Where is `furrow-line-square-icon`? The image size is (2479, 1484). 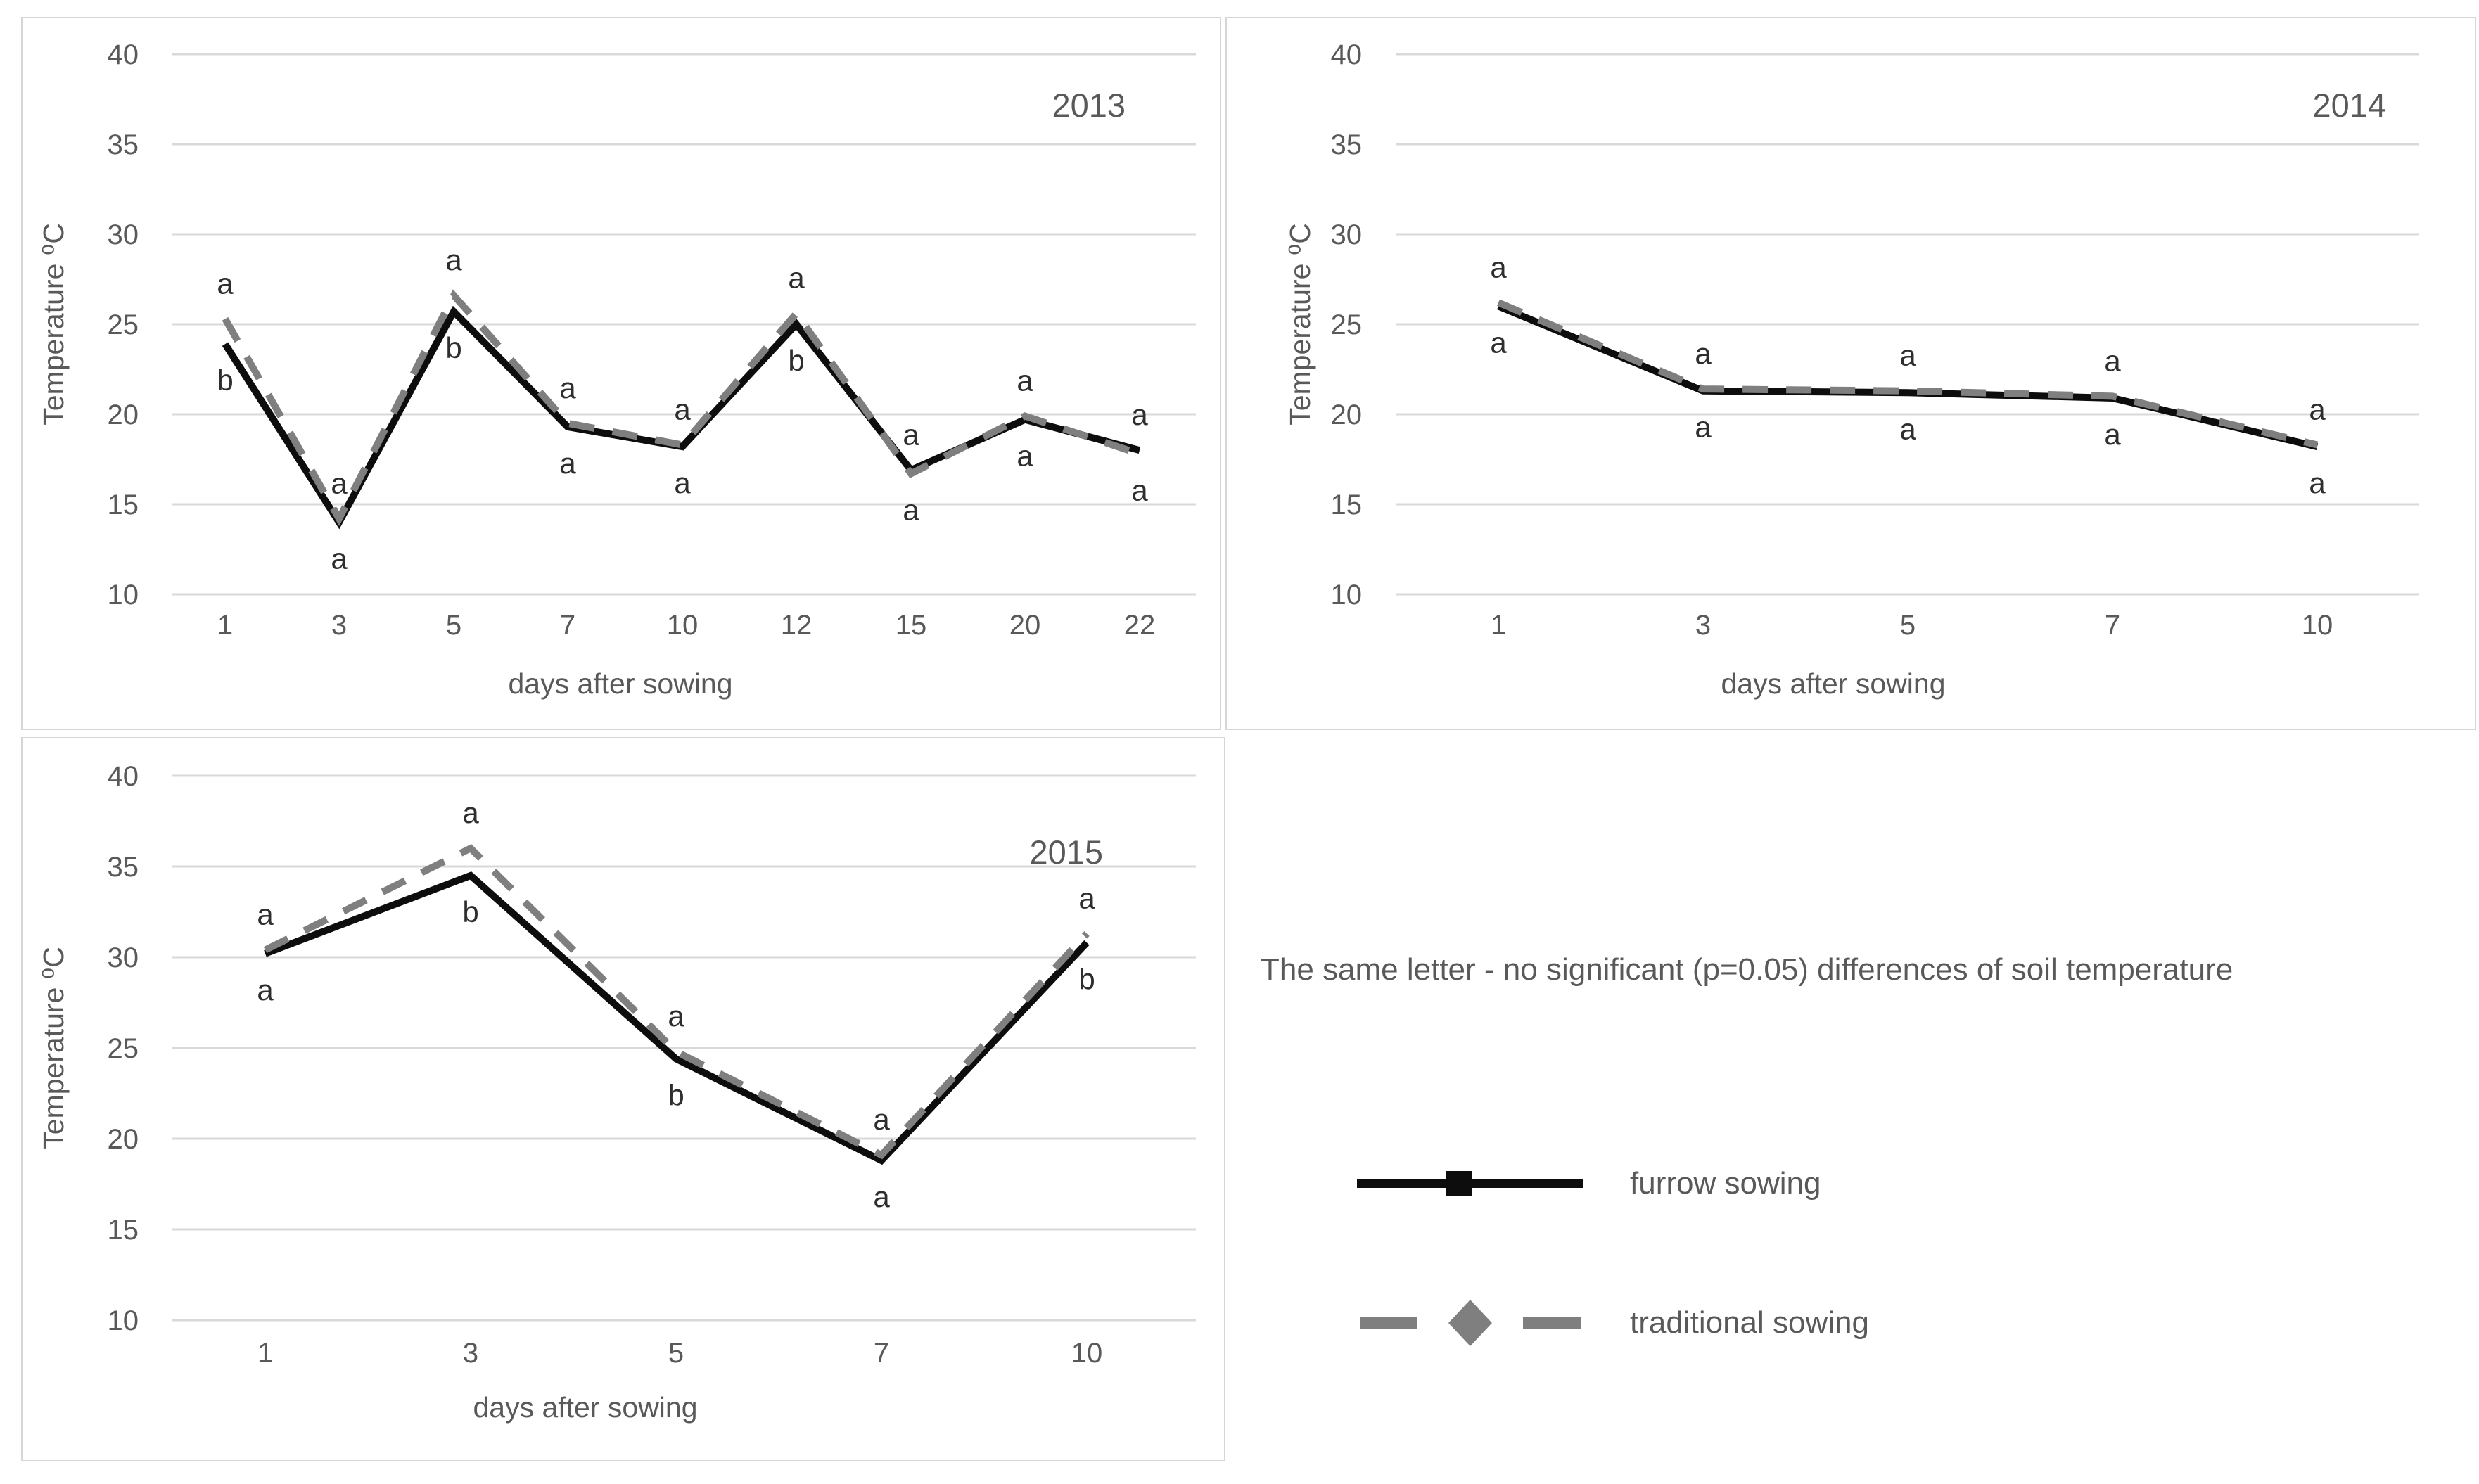
furrow-line-square-icon is located at coordinates (1470, 1184).